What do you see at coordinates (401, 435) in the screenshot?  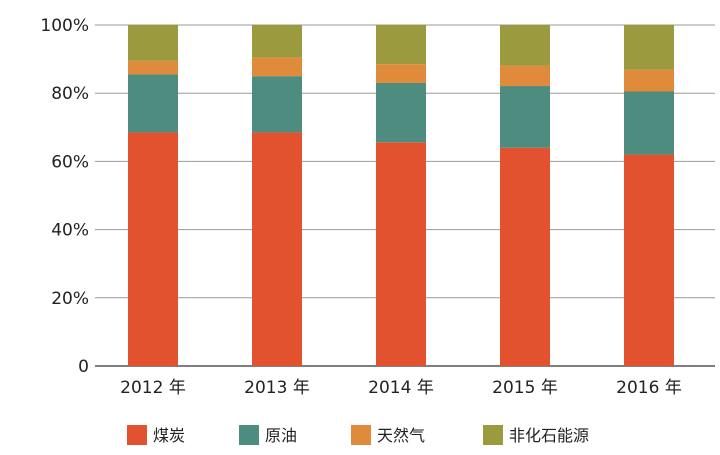 I see `legend-label: 天然气` at bounding box center [401, 435].